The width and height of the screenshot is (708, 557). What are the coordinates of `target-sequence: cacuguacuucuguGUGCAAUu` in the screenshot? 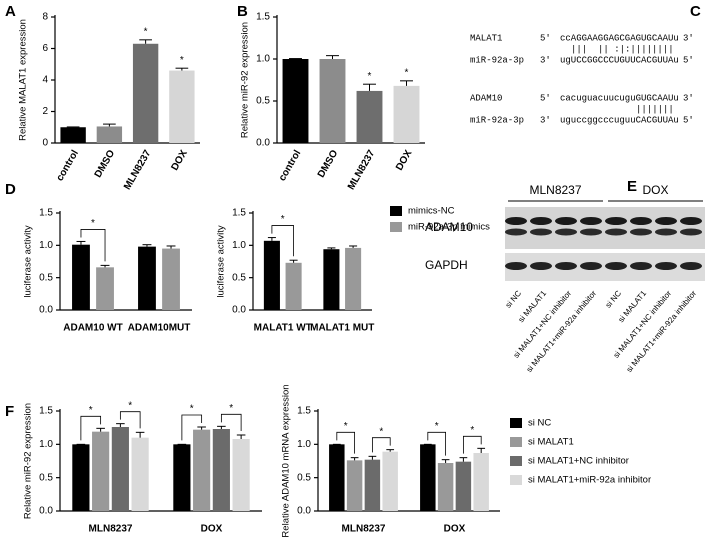 It's located at (619, 98).